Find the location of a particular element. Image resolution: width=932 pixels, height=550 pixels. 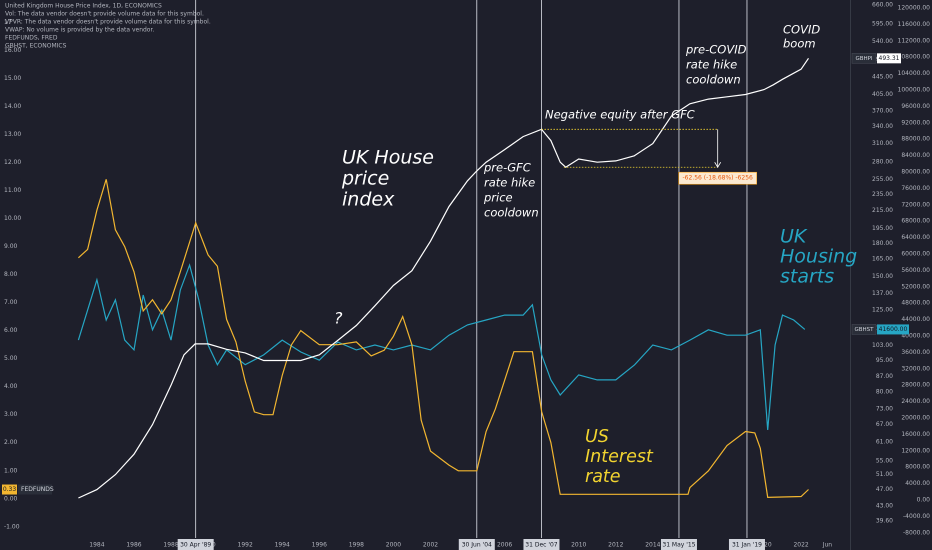

y3-tick-label: 48000.00 is located at coordinates (915, 303).